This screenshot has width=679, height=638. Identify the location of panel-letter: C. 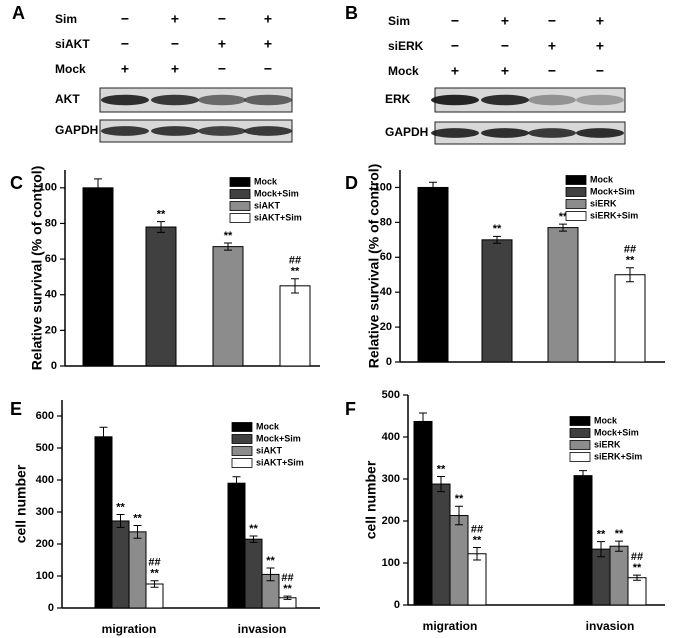
(16, 183).